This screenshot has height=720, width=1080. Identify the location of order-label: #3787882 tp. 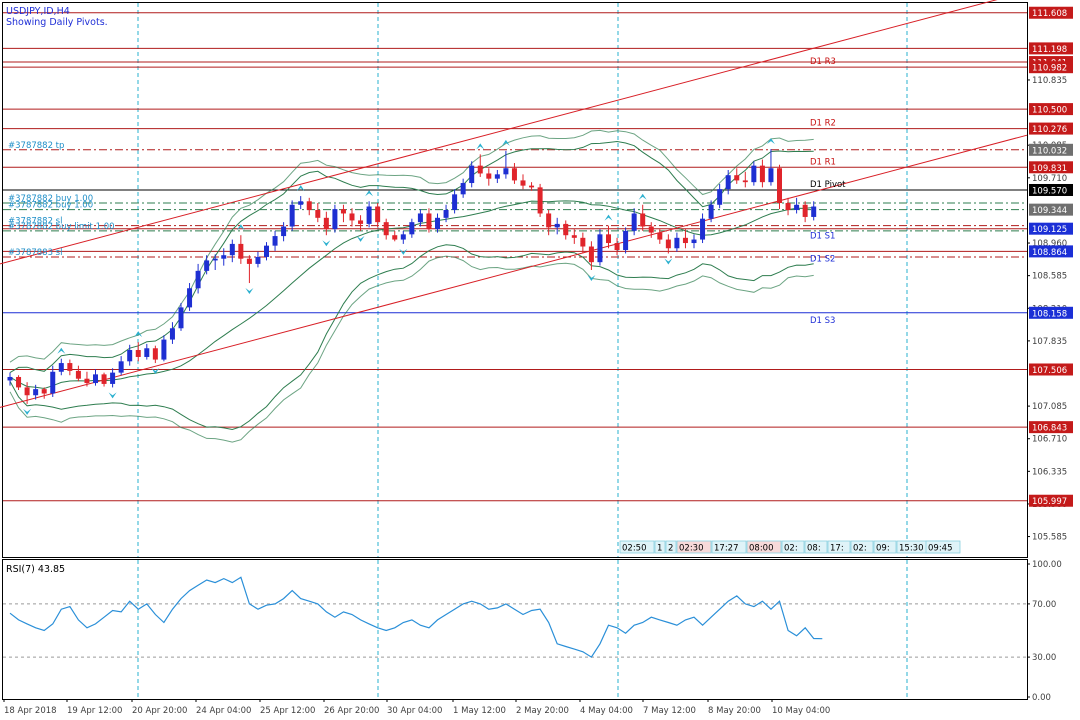
(36, 146).